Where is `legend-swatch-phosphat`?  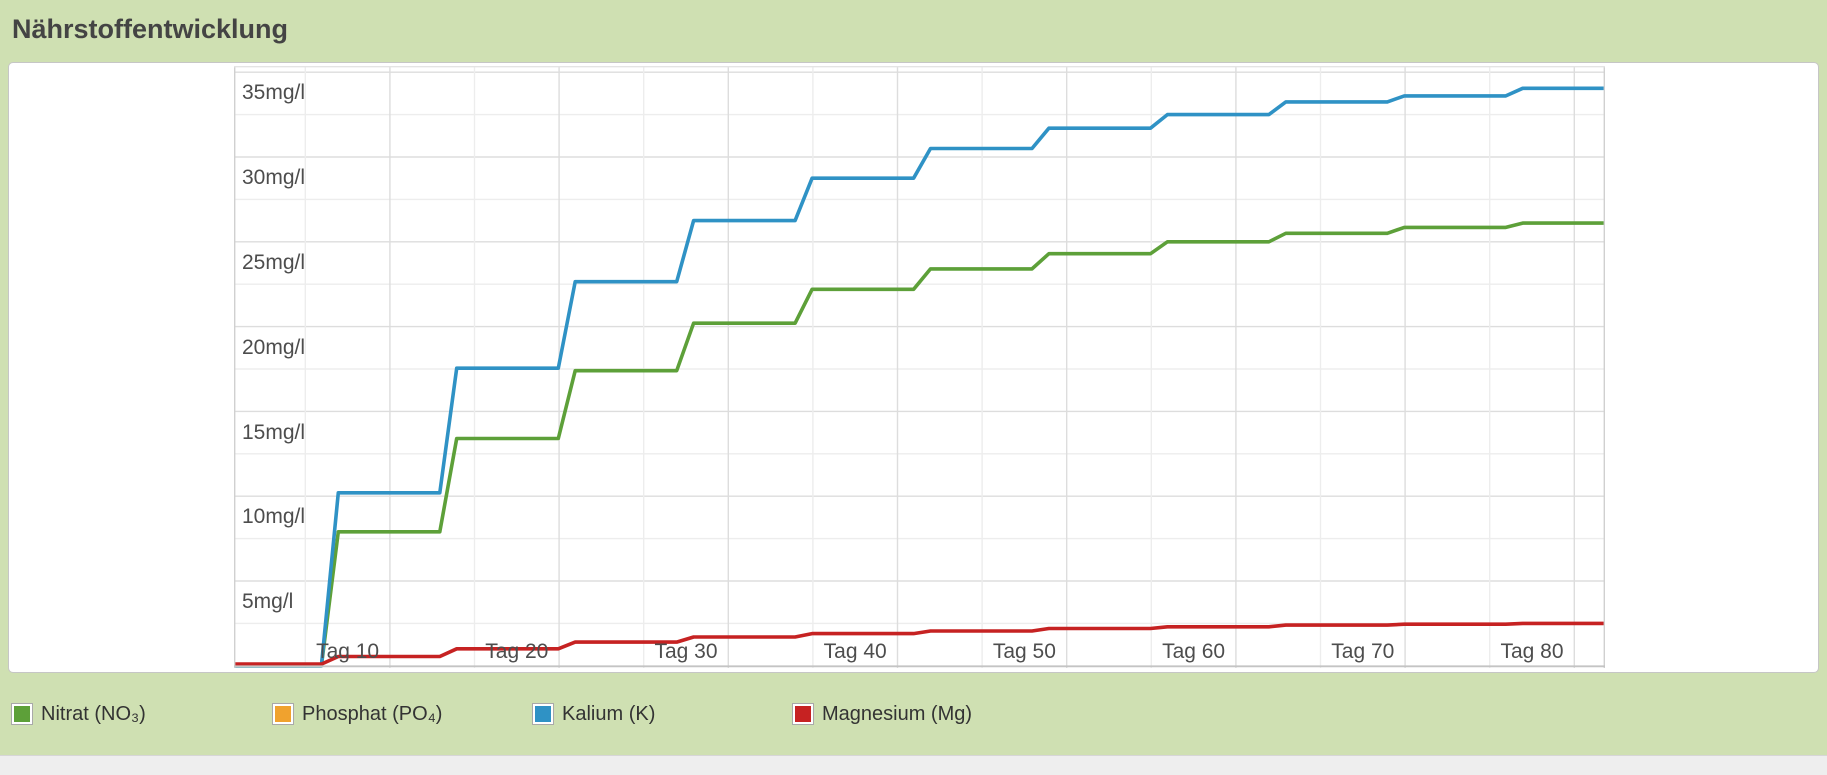
legend-swatch-phosphat is located at coordinates (283, 714).